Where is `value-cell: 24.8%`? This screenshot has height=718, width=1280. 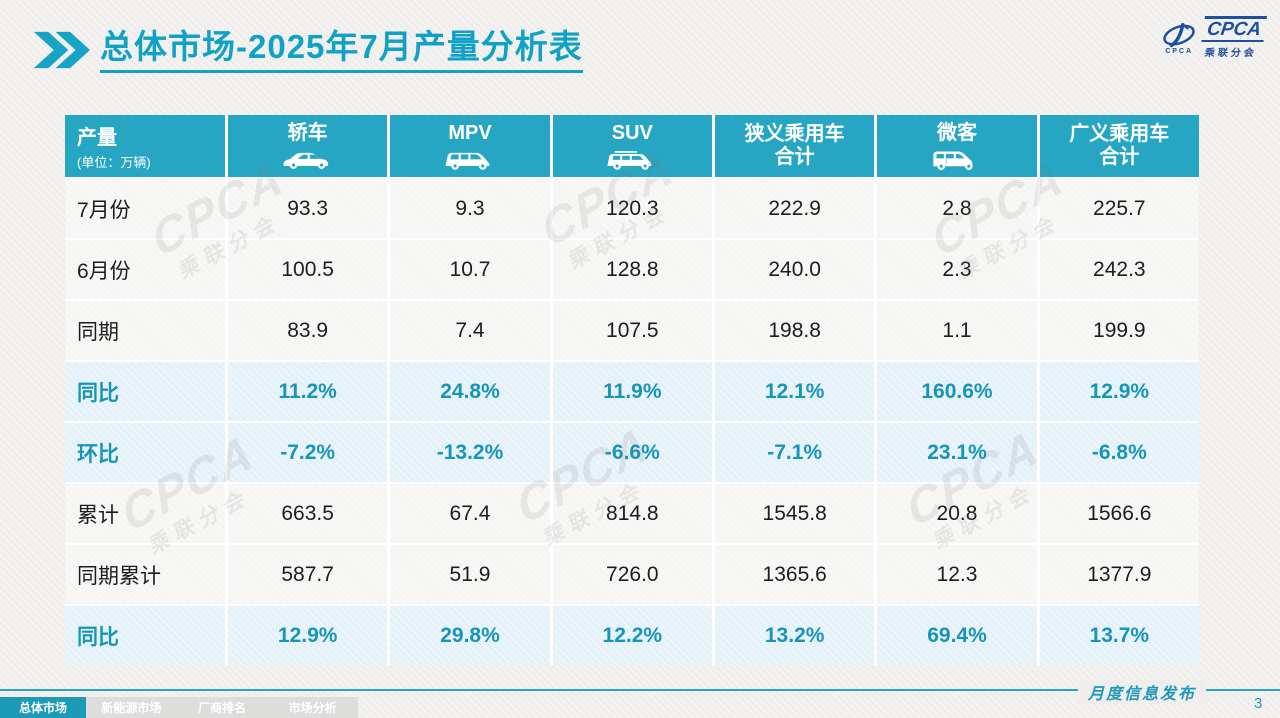 value-cell: 24.8% is located at coordinates (470, 391).